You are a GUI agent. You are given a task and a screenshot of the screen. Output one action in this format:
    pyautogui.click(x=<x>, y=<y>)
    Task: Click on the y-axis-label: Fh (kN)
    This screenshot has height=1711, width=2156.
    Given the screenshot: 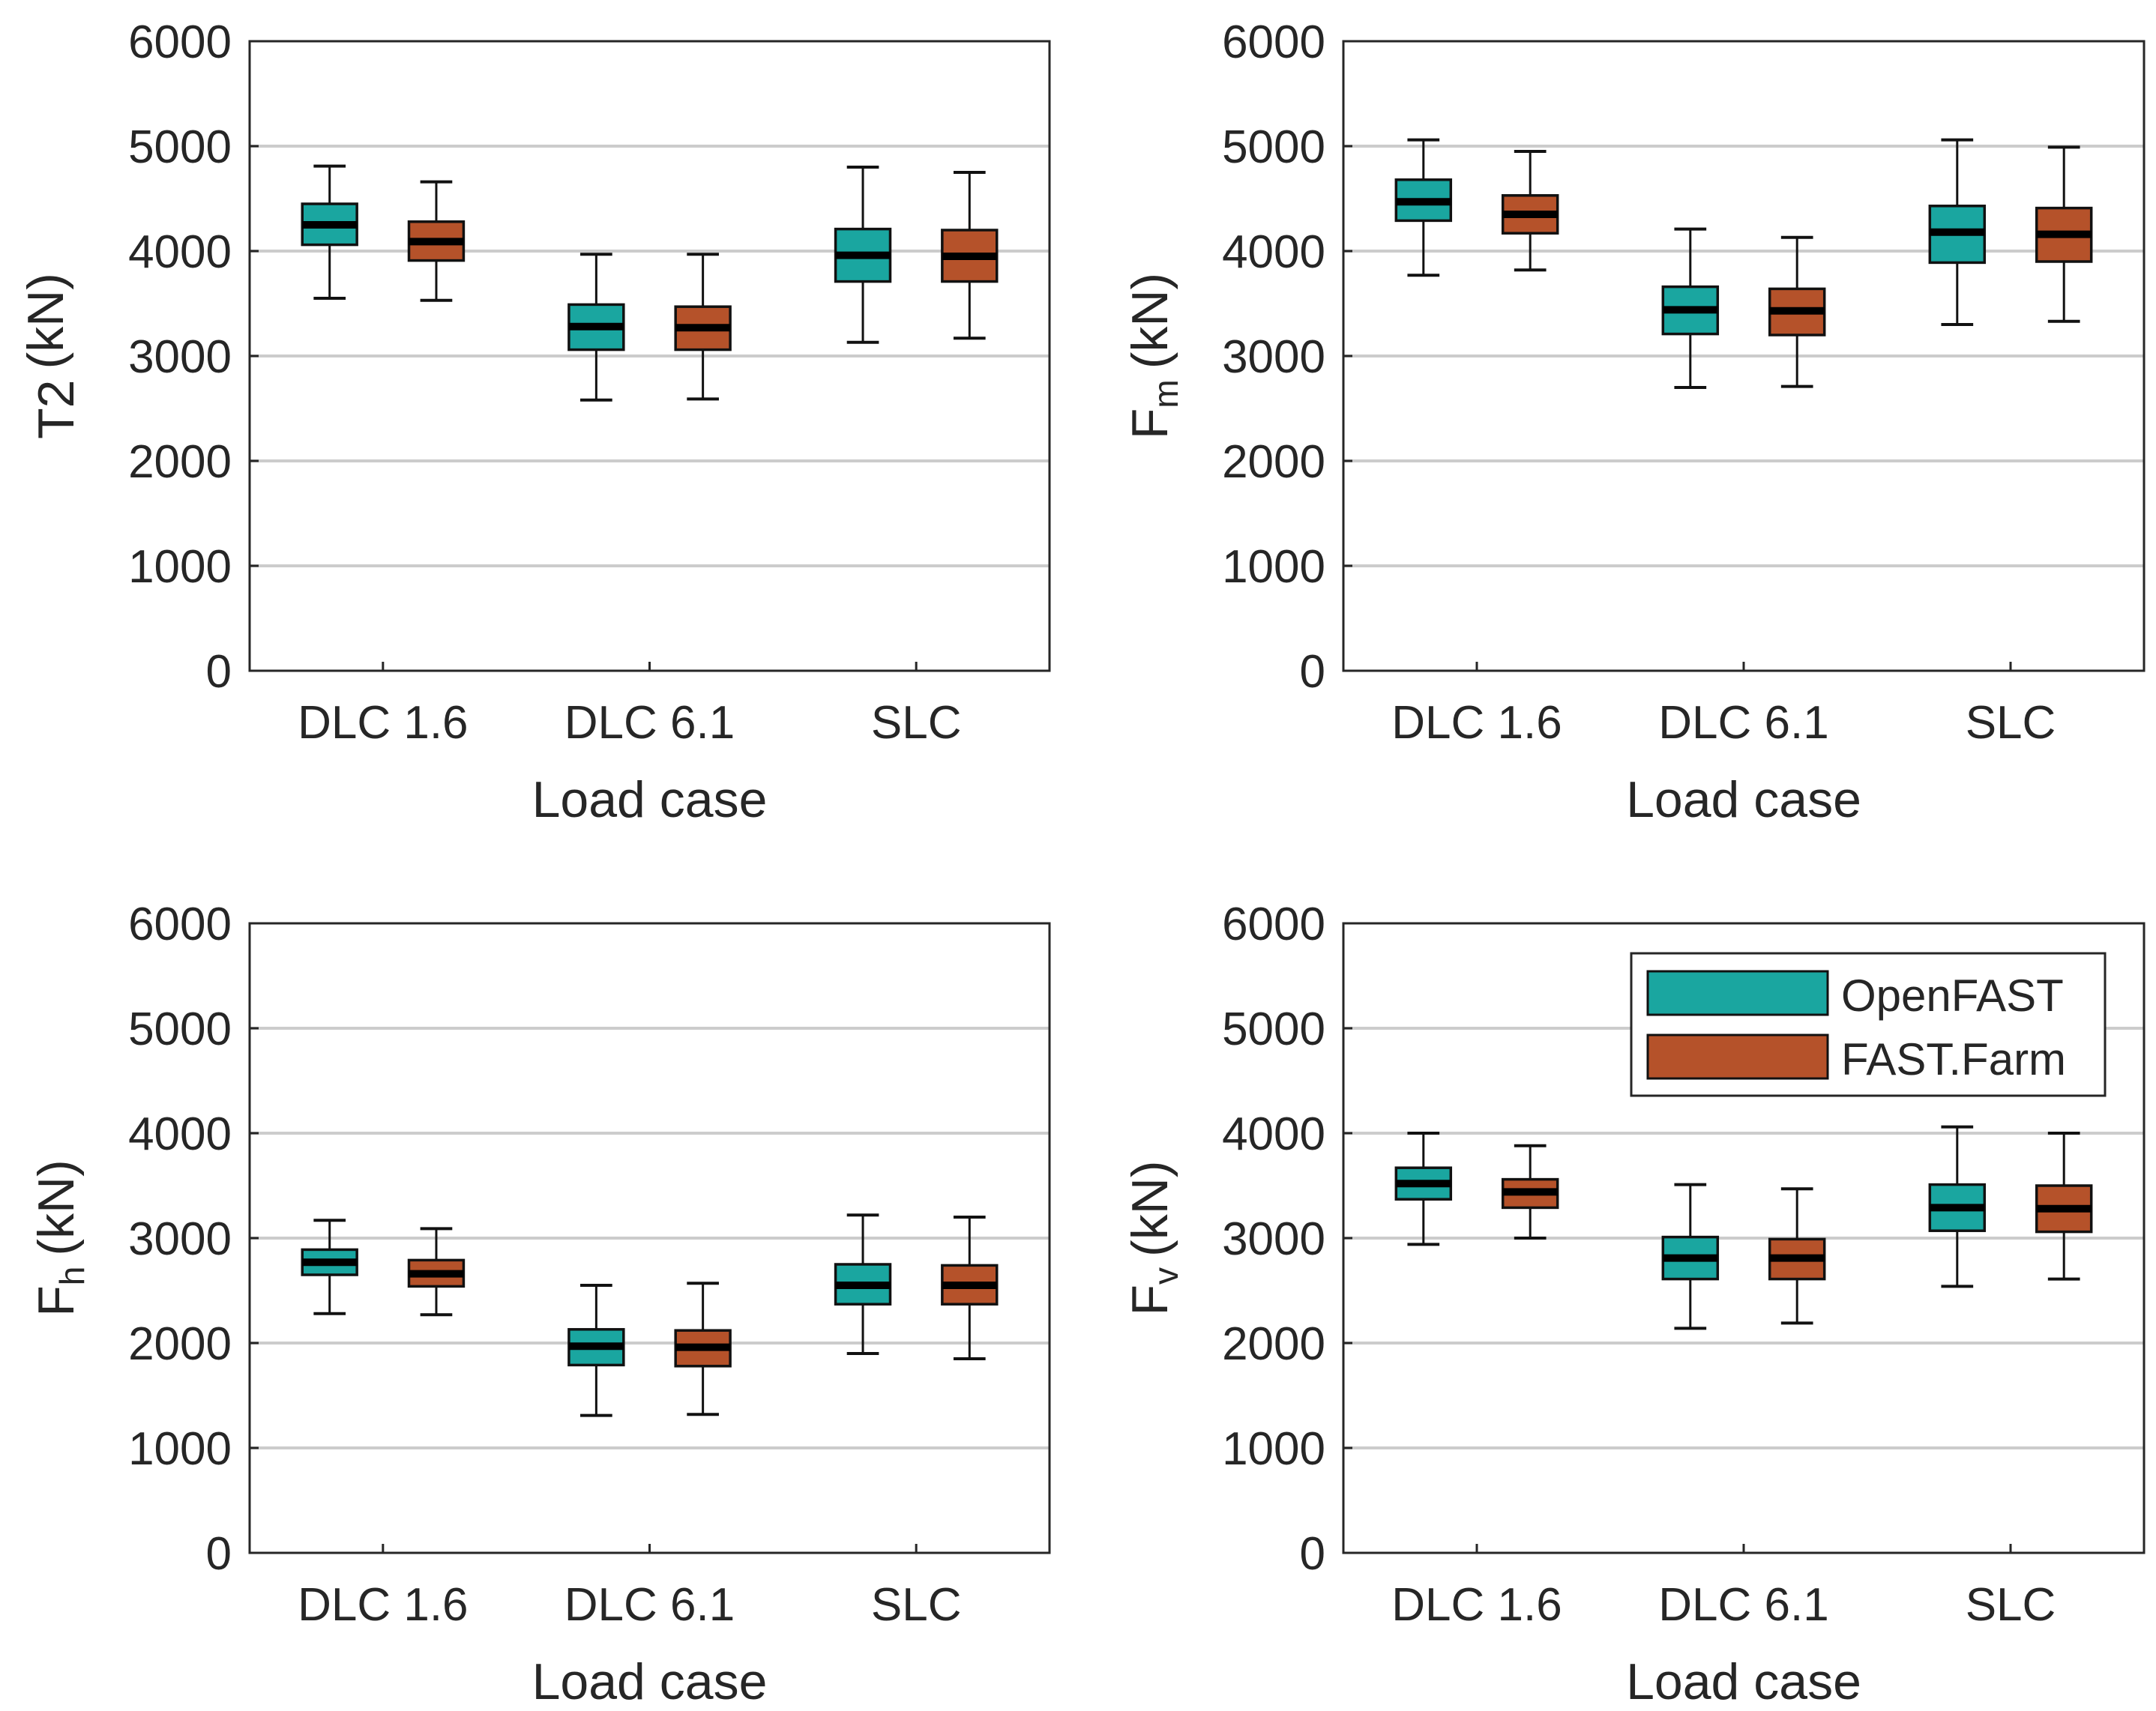 What is the action you would take?
    pyautogui.click(x=59, y=1238)
    